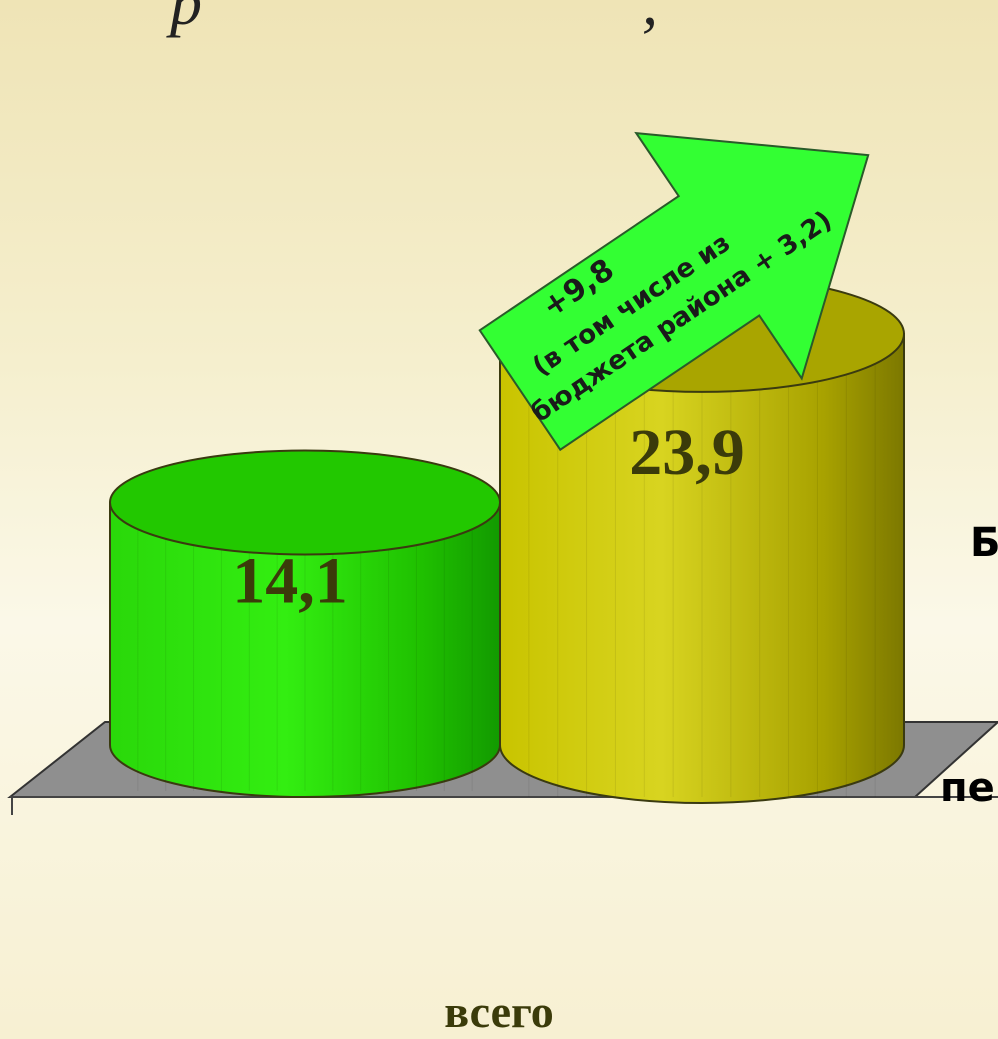 The height and width of the screenshot is (1039, 998). I want to click on side-label-upper: Б, so click(984, 543).